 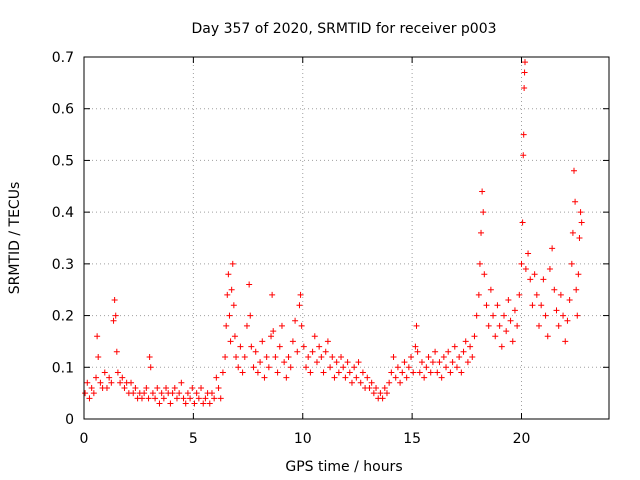 What do you see at coordinates (63, 265) in the screenshot?
I see `y-tick-label: 0.3` at bounding box center [63, 265].